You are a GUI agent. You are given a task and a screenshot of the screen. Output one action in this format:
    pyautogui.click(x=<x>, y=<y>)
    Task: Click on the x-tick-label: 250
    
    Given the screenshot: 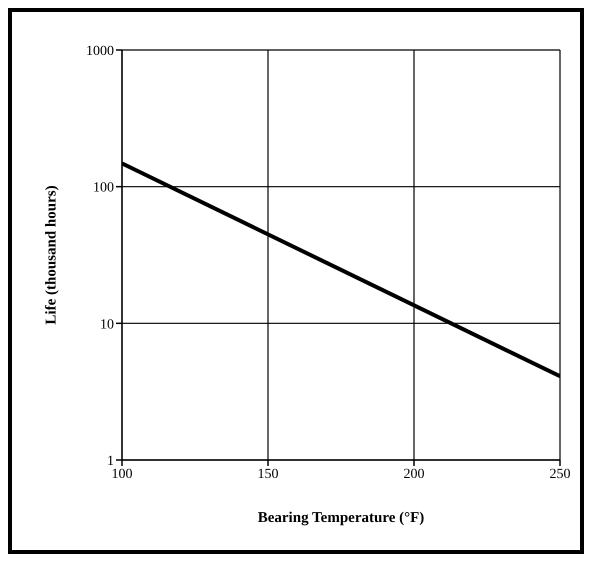 What is the action you would take?
    pyautogui.click(x=560, y=474)
    